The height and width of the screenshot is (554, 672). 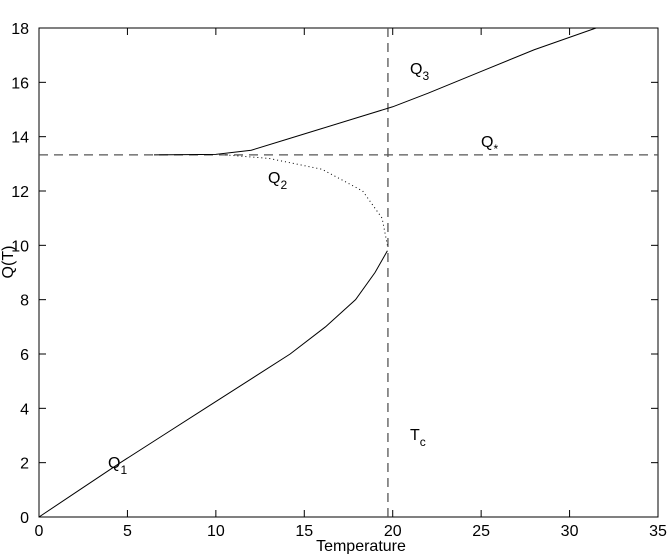 I want to click on y-tick-label: 8, so click(x=24, y=301).